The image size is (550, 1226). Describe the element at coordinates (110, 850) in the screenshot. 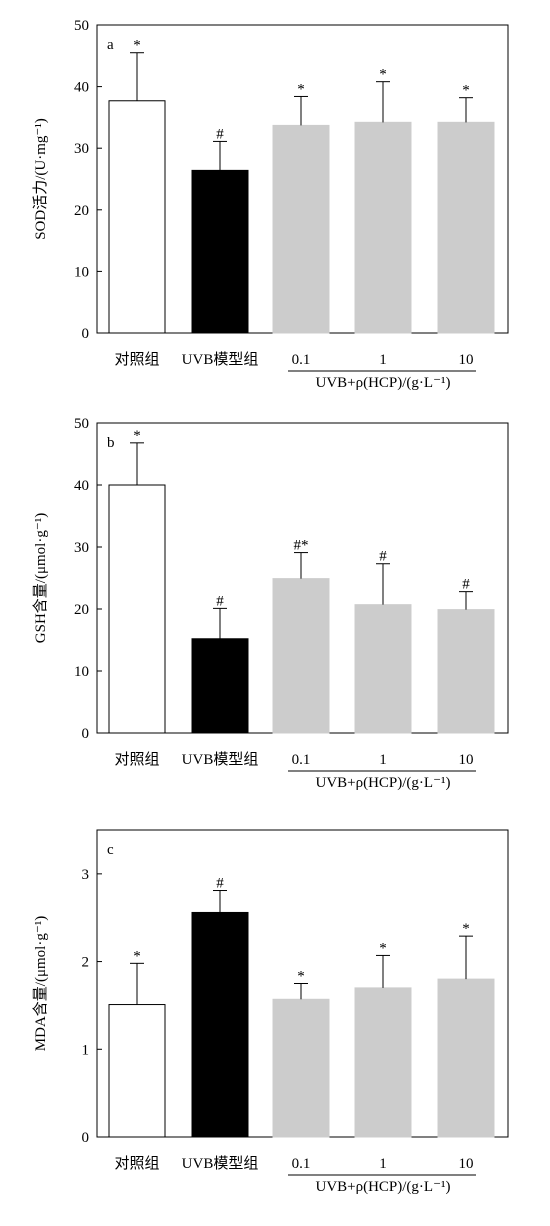

I see `panel-label: c` at that location.